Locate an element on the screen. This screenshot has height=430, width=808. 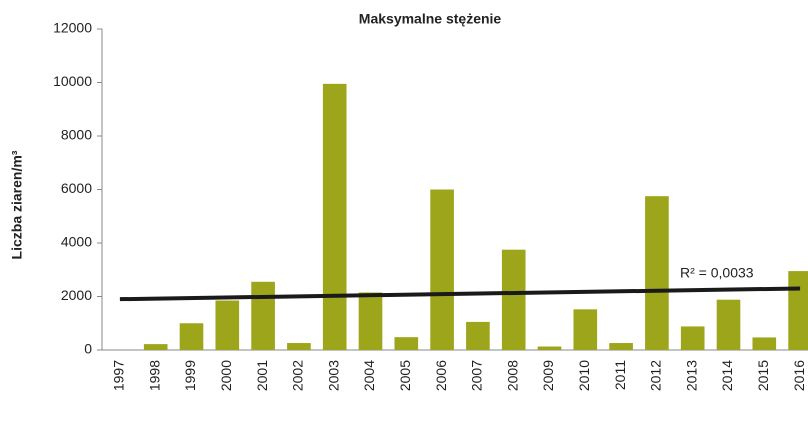
x-tick-label: 2007 is located at coordinates (477, 375).